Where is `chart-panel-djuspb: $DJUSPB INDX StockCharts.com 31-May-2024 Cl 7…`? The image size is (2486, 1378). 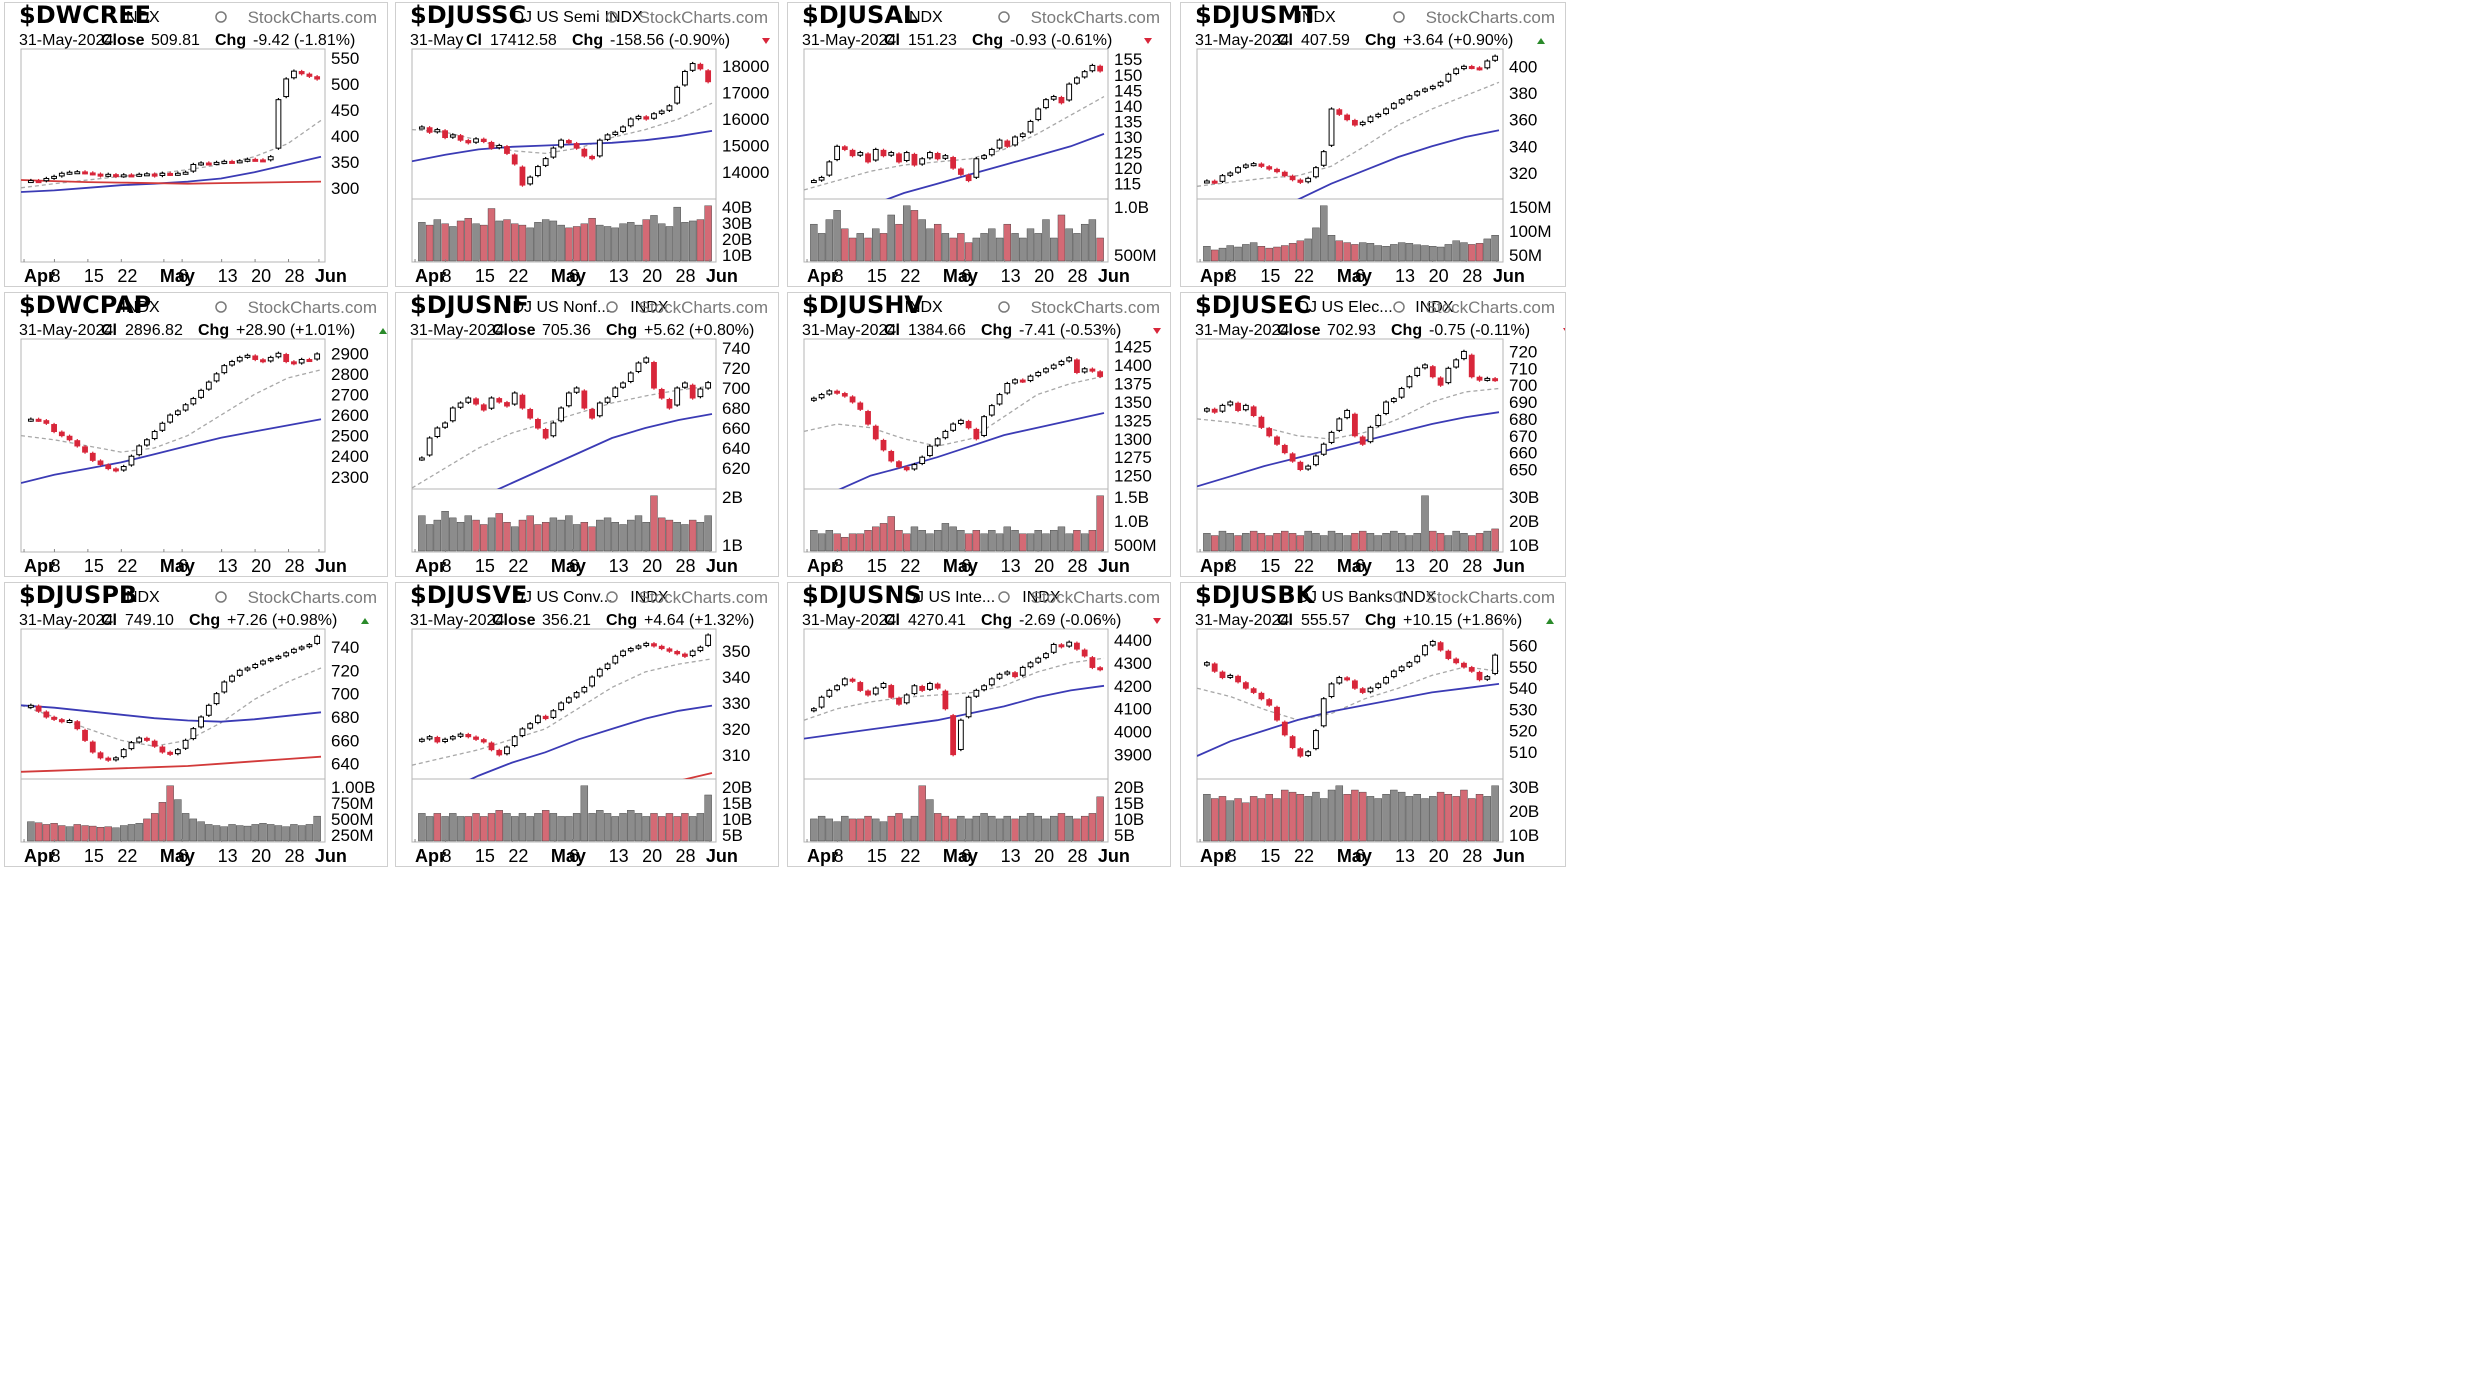
chart-panel-djuspb: $DJUSPB INDX StockCharts.com 31-May-2024 Cl 7… is located at coordinates (196, 724).